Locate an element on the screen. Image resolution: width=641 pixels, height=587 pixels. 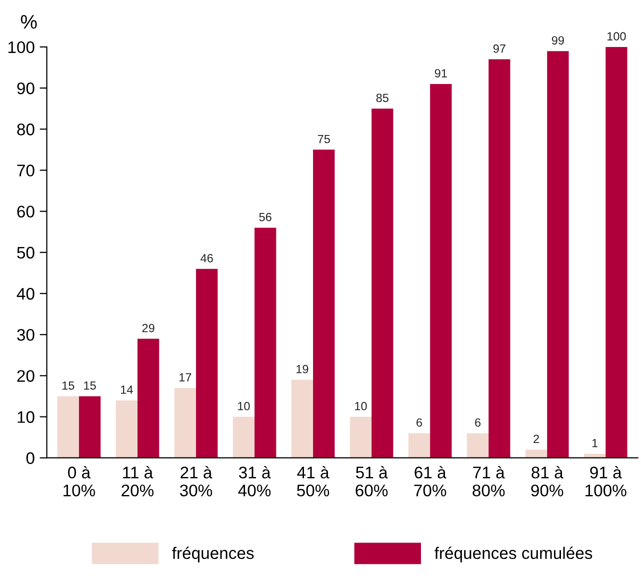
x-tick-label: 61 à 70% is located at coordinates (430, 481).